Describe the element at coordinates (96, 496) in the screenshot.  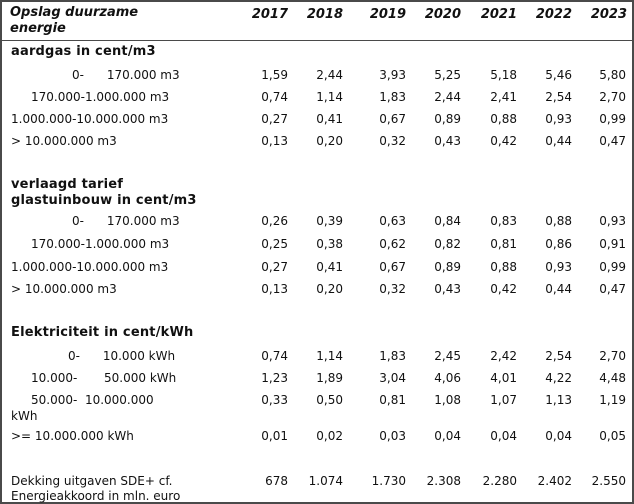
I see `footer-label-line2: Energieakkoord in mln. euro` at that location.